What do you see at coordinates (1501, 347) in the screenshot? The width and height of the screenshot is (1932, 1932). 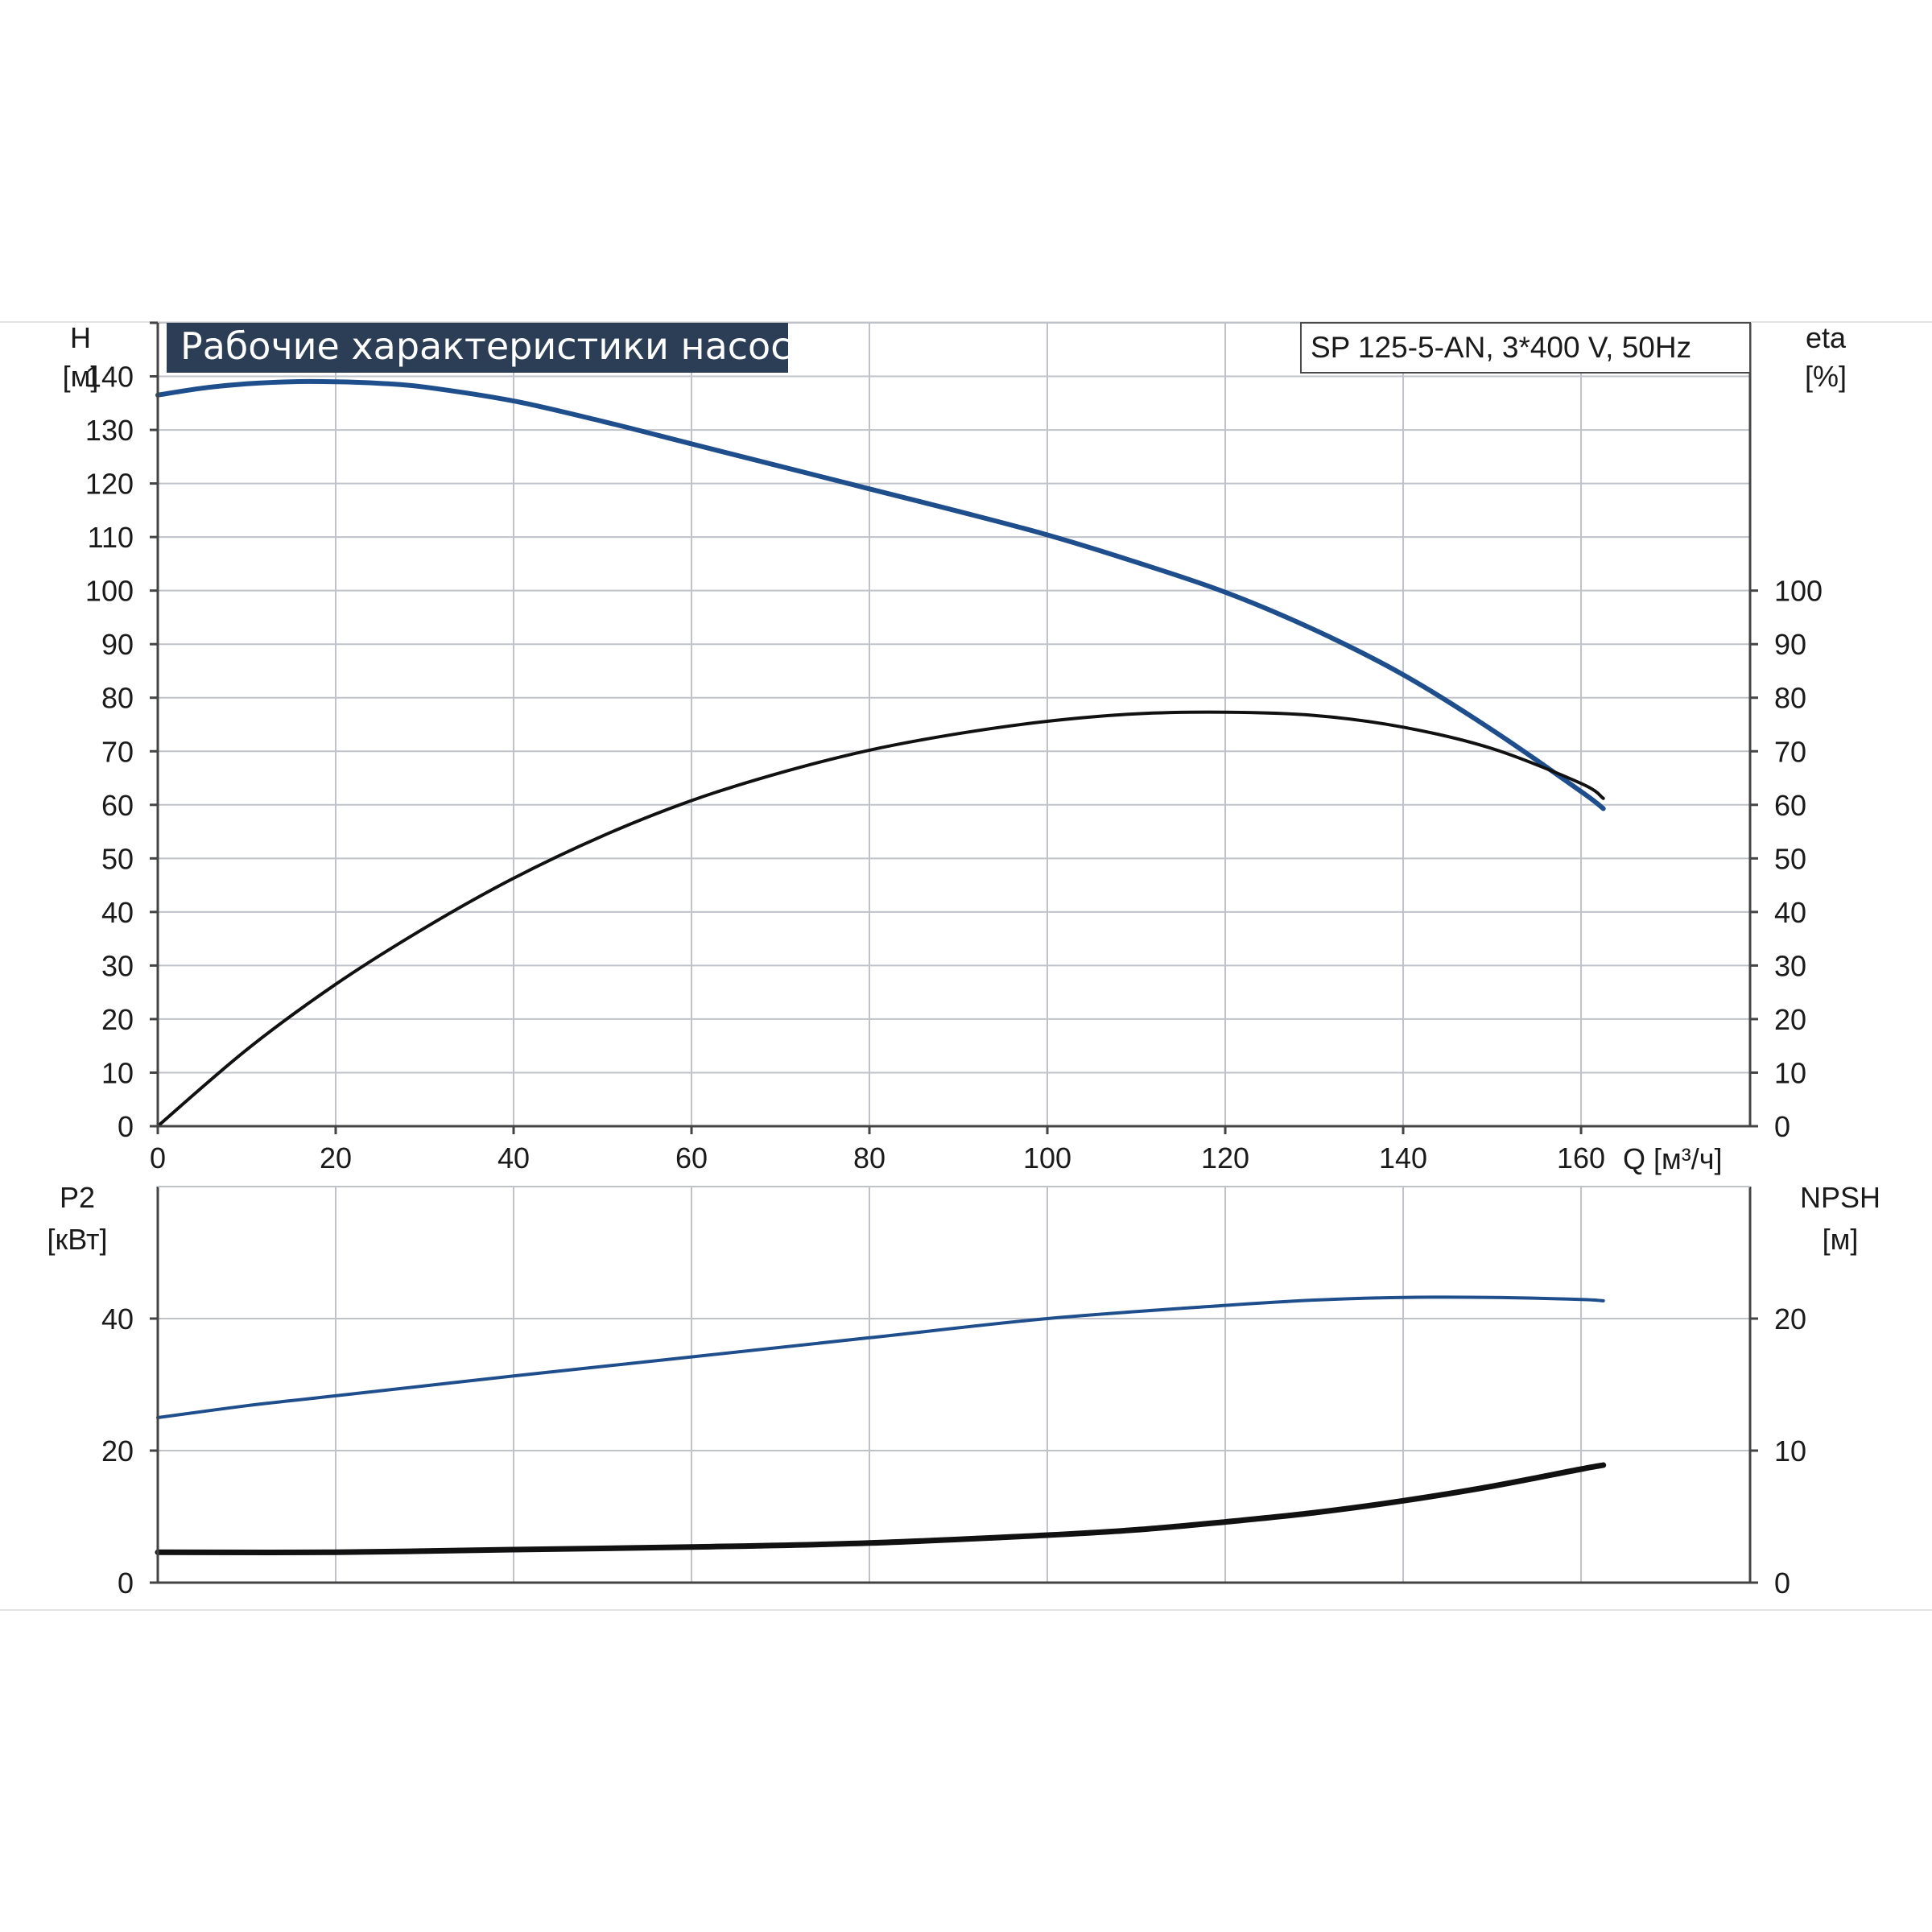 I see `model-label: SP 125-5-AN, 3*400 V, 50Hz` at bounding box center [1501, 347].